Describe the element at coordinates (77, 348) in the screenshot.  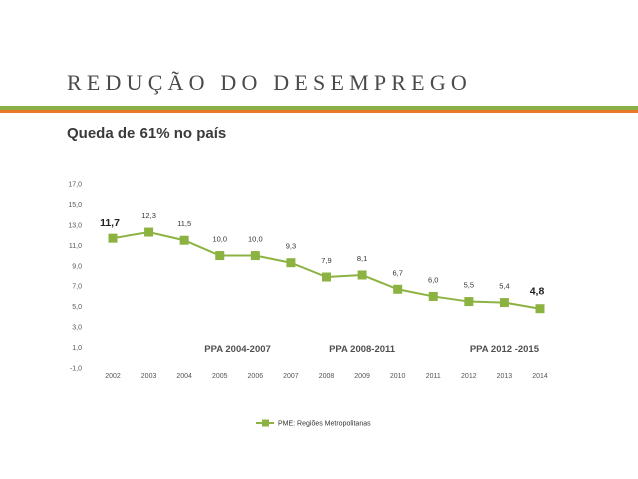
I see `y-tick-label: 1,0` at that location.